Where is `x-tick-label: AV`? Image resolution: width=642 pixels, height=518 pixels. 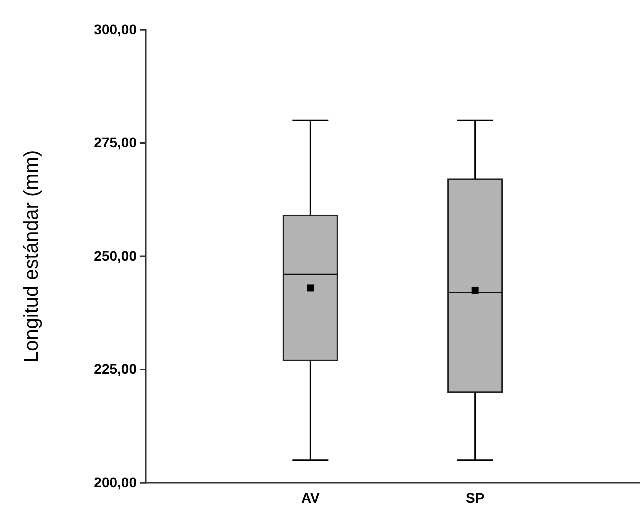 x-tick-label: AV is located at coordinates (311, 498).